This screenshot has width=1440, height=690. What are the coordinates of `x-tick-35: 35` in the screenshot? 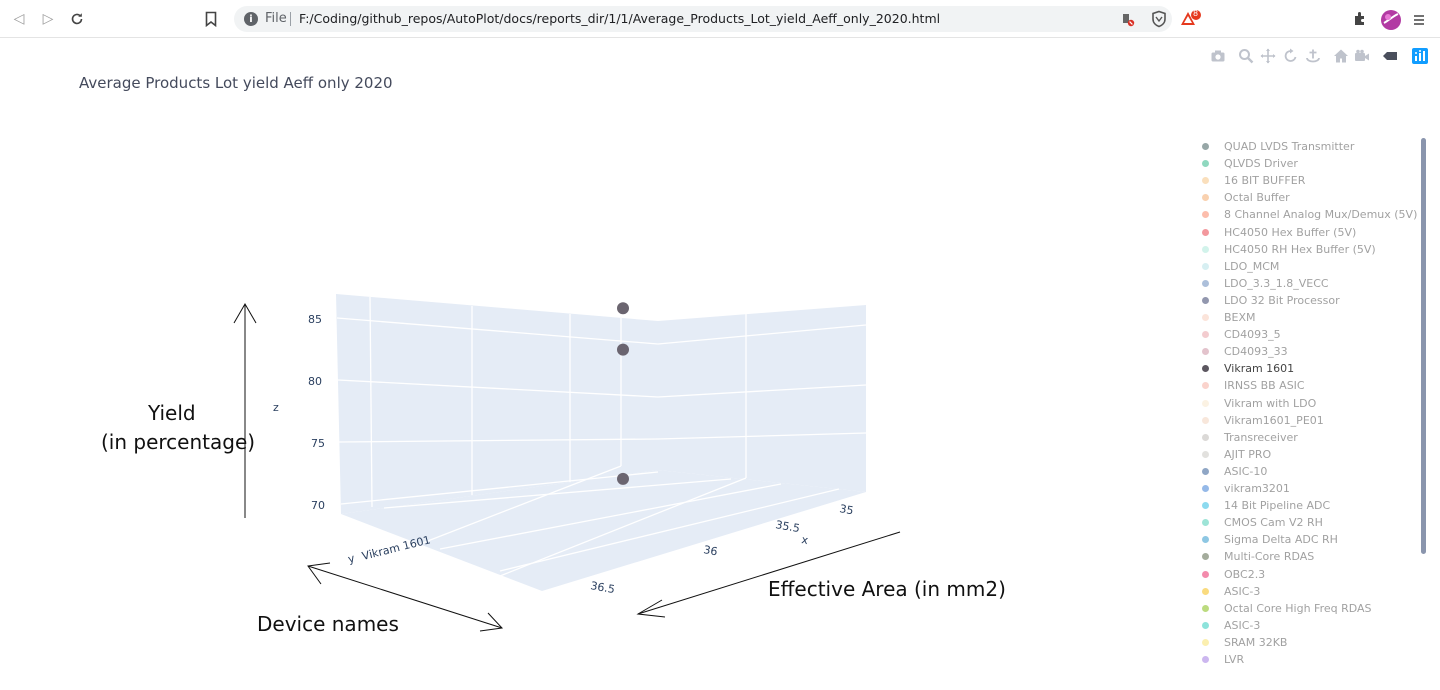 It's located at (846, 509).